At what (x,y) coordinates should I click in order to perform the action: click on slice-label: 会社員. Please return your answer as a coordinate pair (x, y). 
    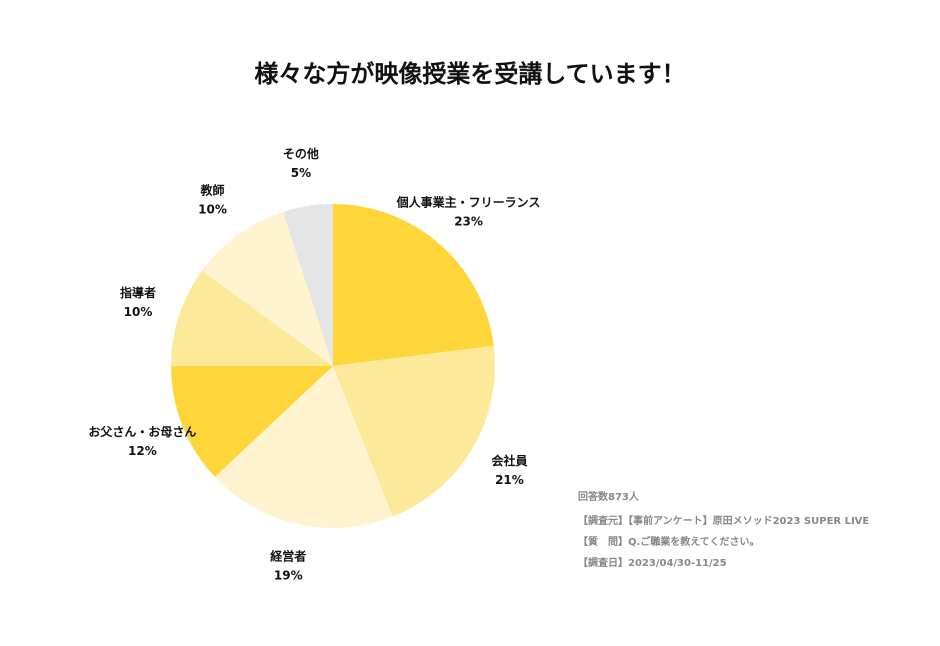
    Looking at the image, I should click on (509, 460).